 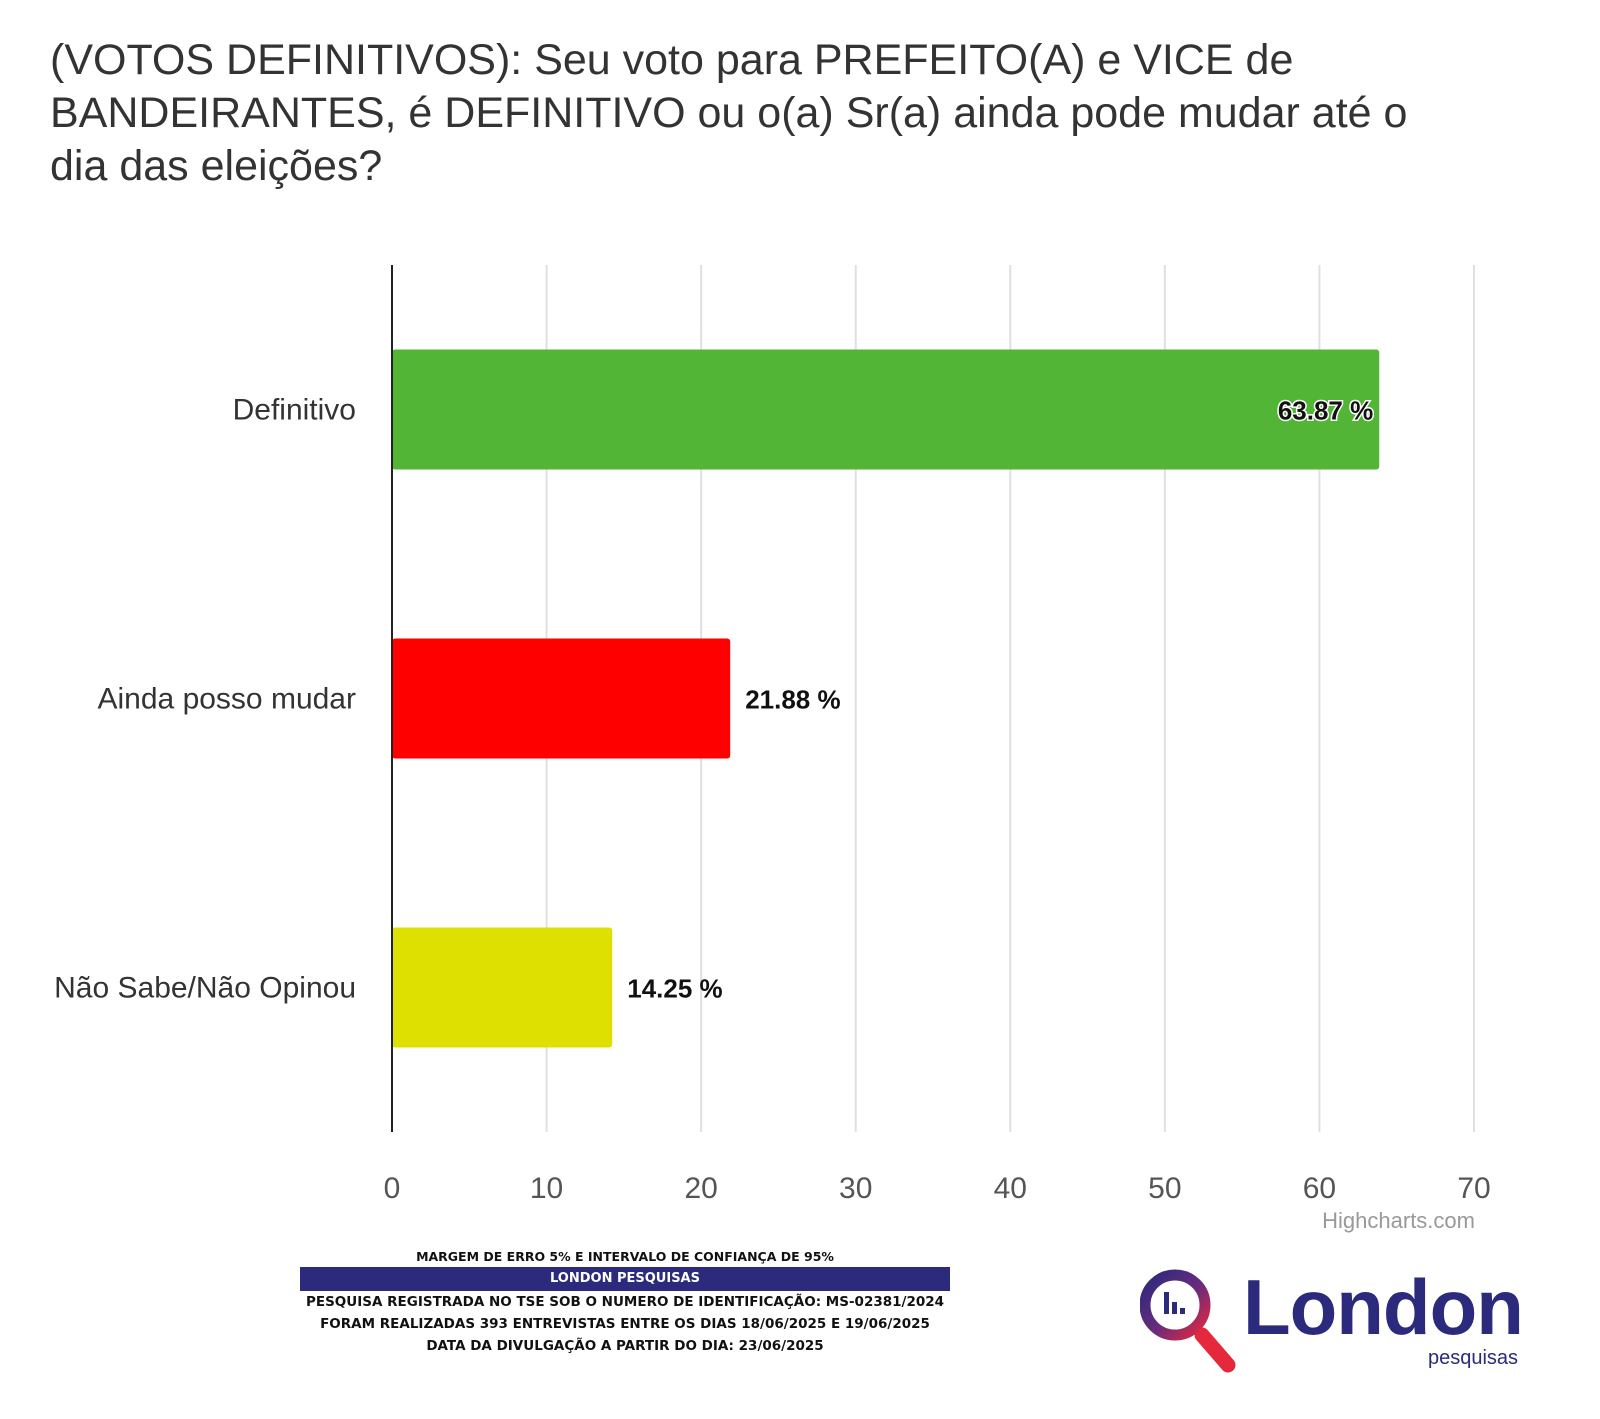 I want to click on x-tick-label: 30, so click(x=855, y=1188).